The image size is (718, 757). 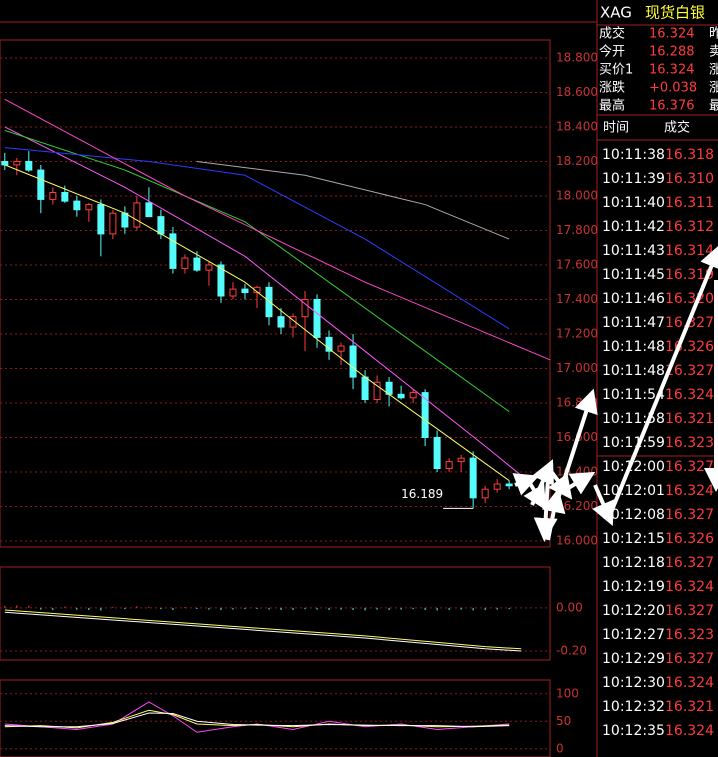 I want to click on tick-time: 10:12:32, so click(x=633, y=707).